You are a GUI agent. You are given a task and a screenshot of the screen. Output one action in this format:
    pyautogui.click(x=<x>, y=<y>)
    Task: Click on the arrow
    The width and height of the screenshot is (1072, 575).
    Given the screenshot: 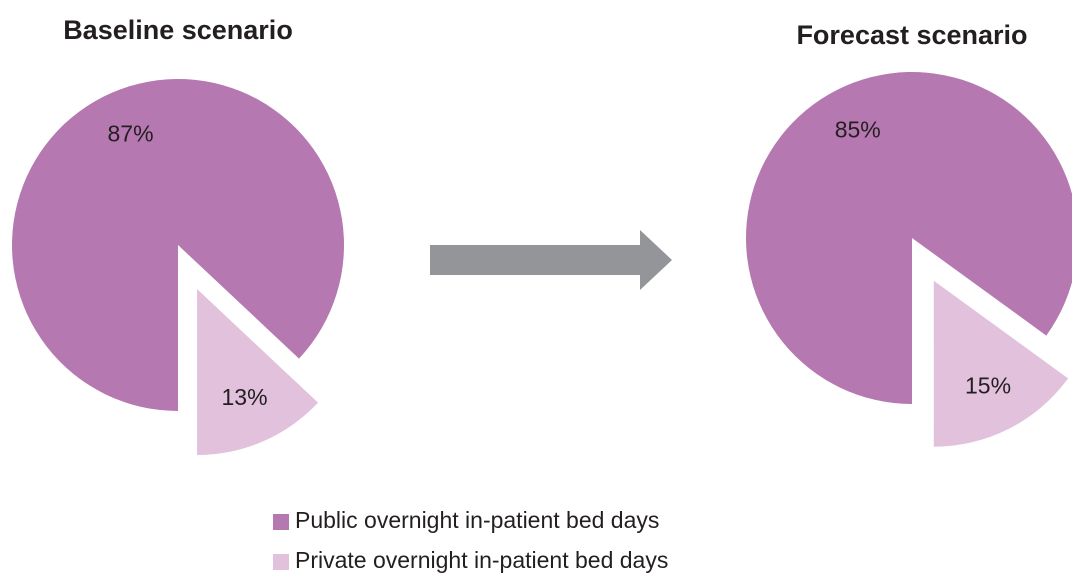 What is the action you would take?
    pyautogui.click(x=551, y=260)
    